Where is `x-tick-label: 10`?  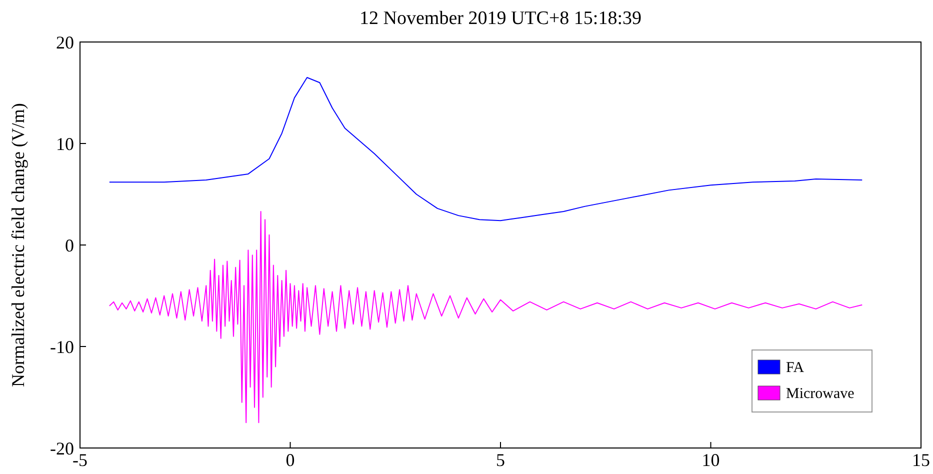
x-tick-label: 10 is located at coordinates (711, 460).